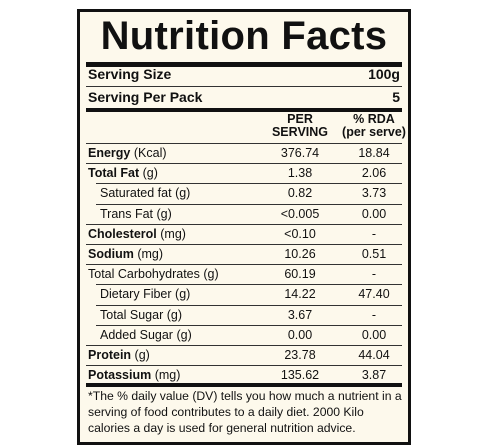  I want to click on per-serving-value: 376.74, so click(300, 153).